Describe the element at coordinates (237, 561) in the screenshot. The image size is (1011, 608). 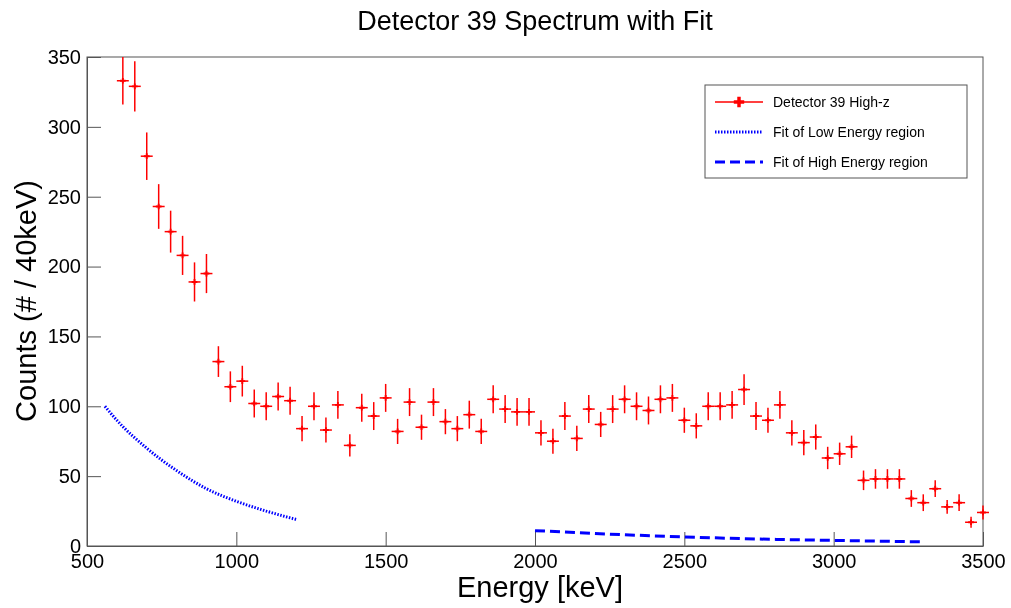
I see `x-tick-label: 1000` at that location.